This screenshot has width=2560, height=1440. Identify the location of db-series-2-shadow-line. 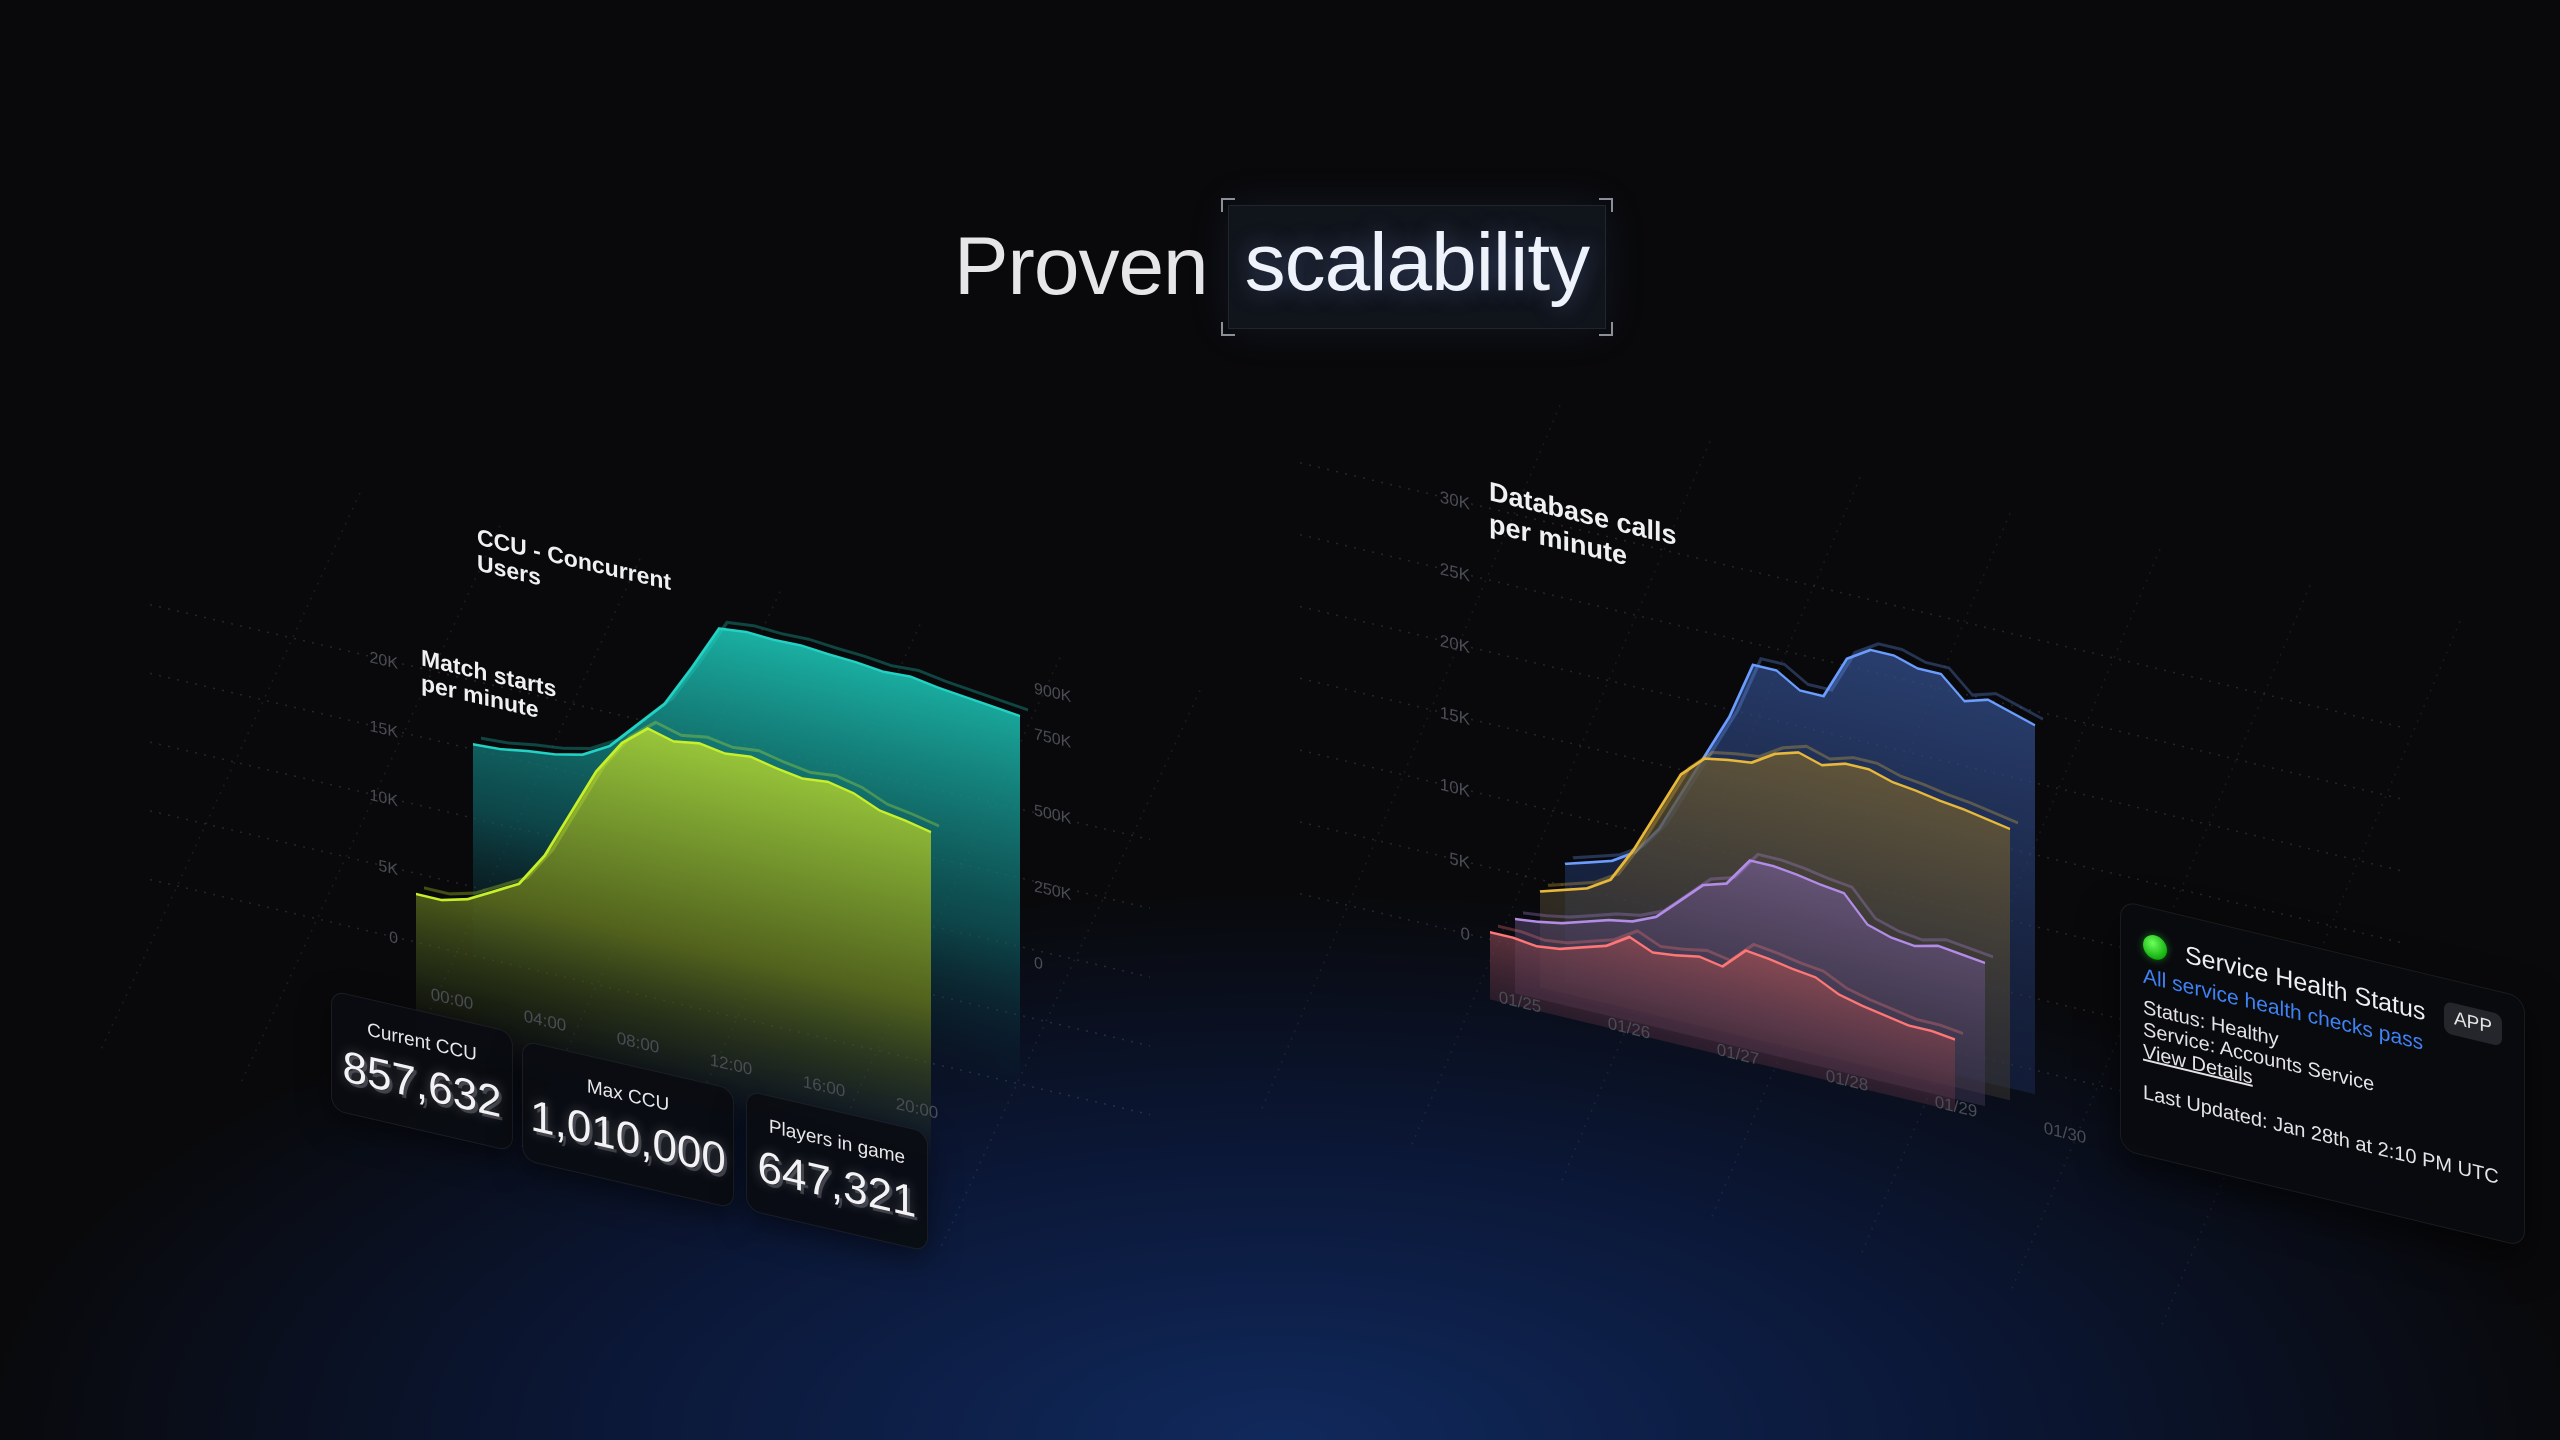
(1783, 815).